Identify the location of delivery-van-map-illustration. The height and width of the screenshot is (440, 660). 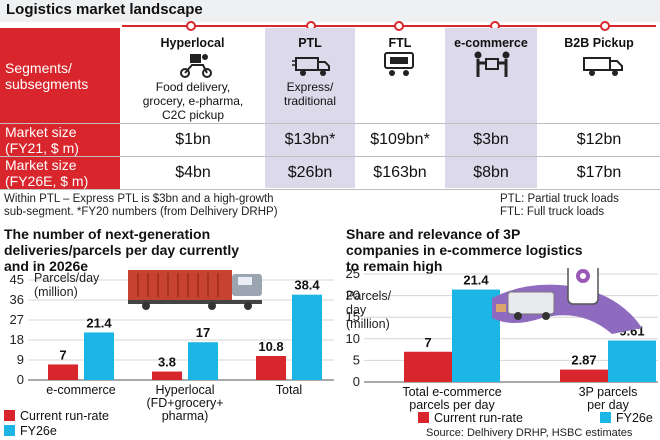
(567, 301).